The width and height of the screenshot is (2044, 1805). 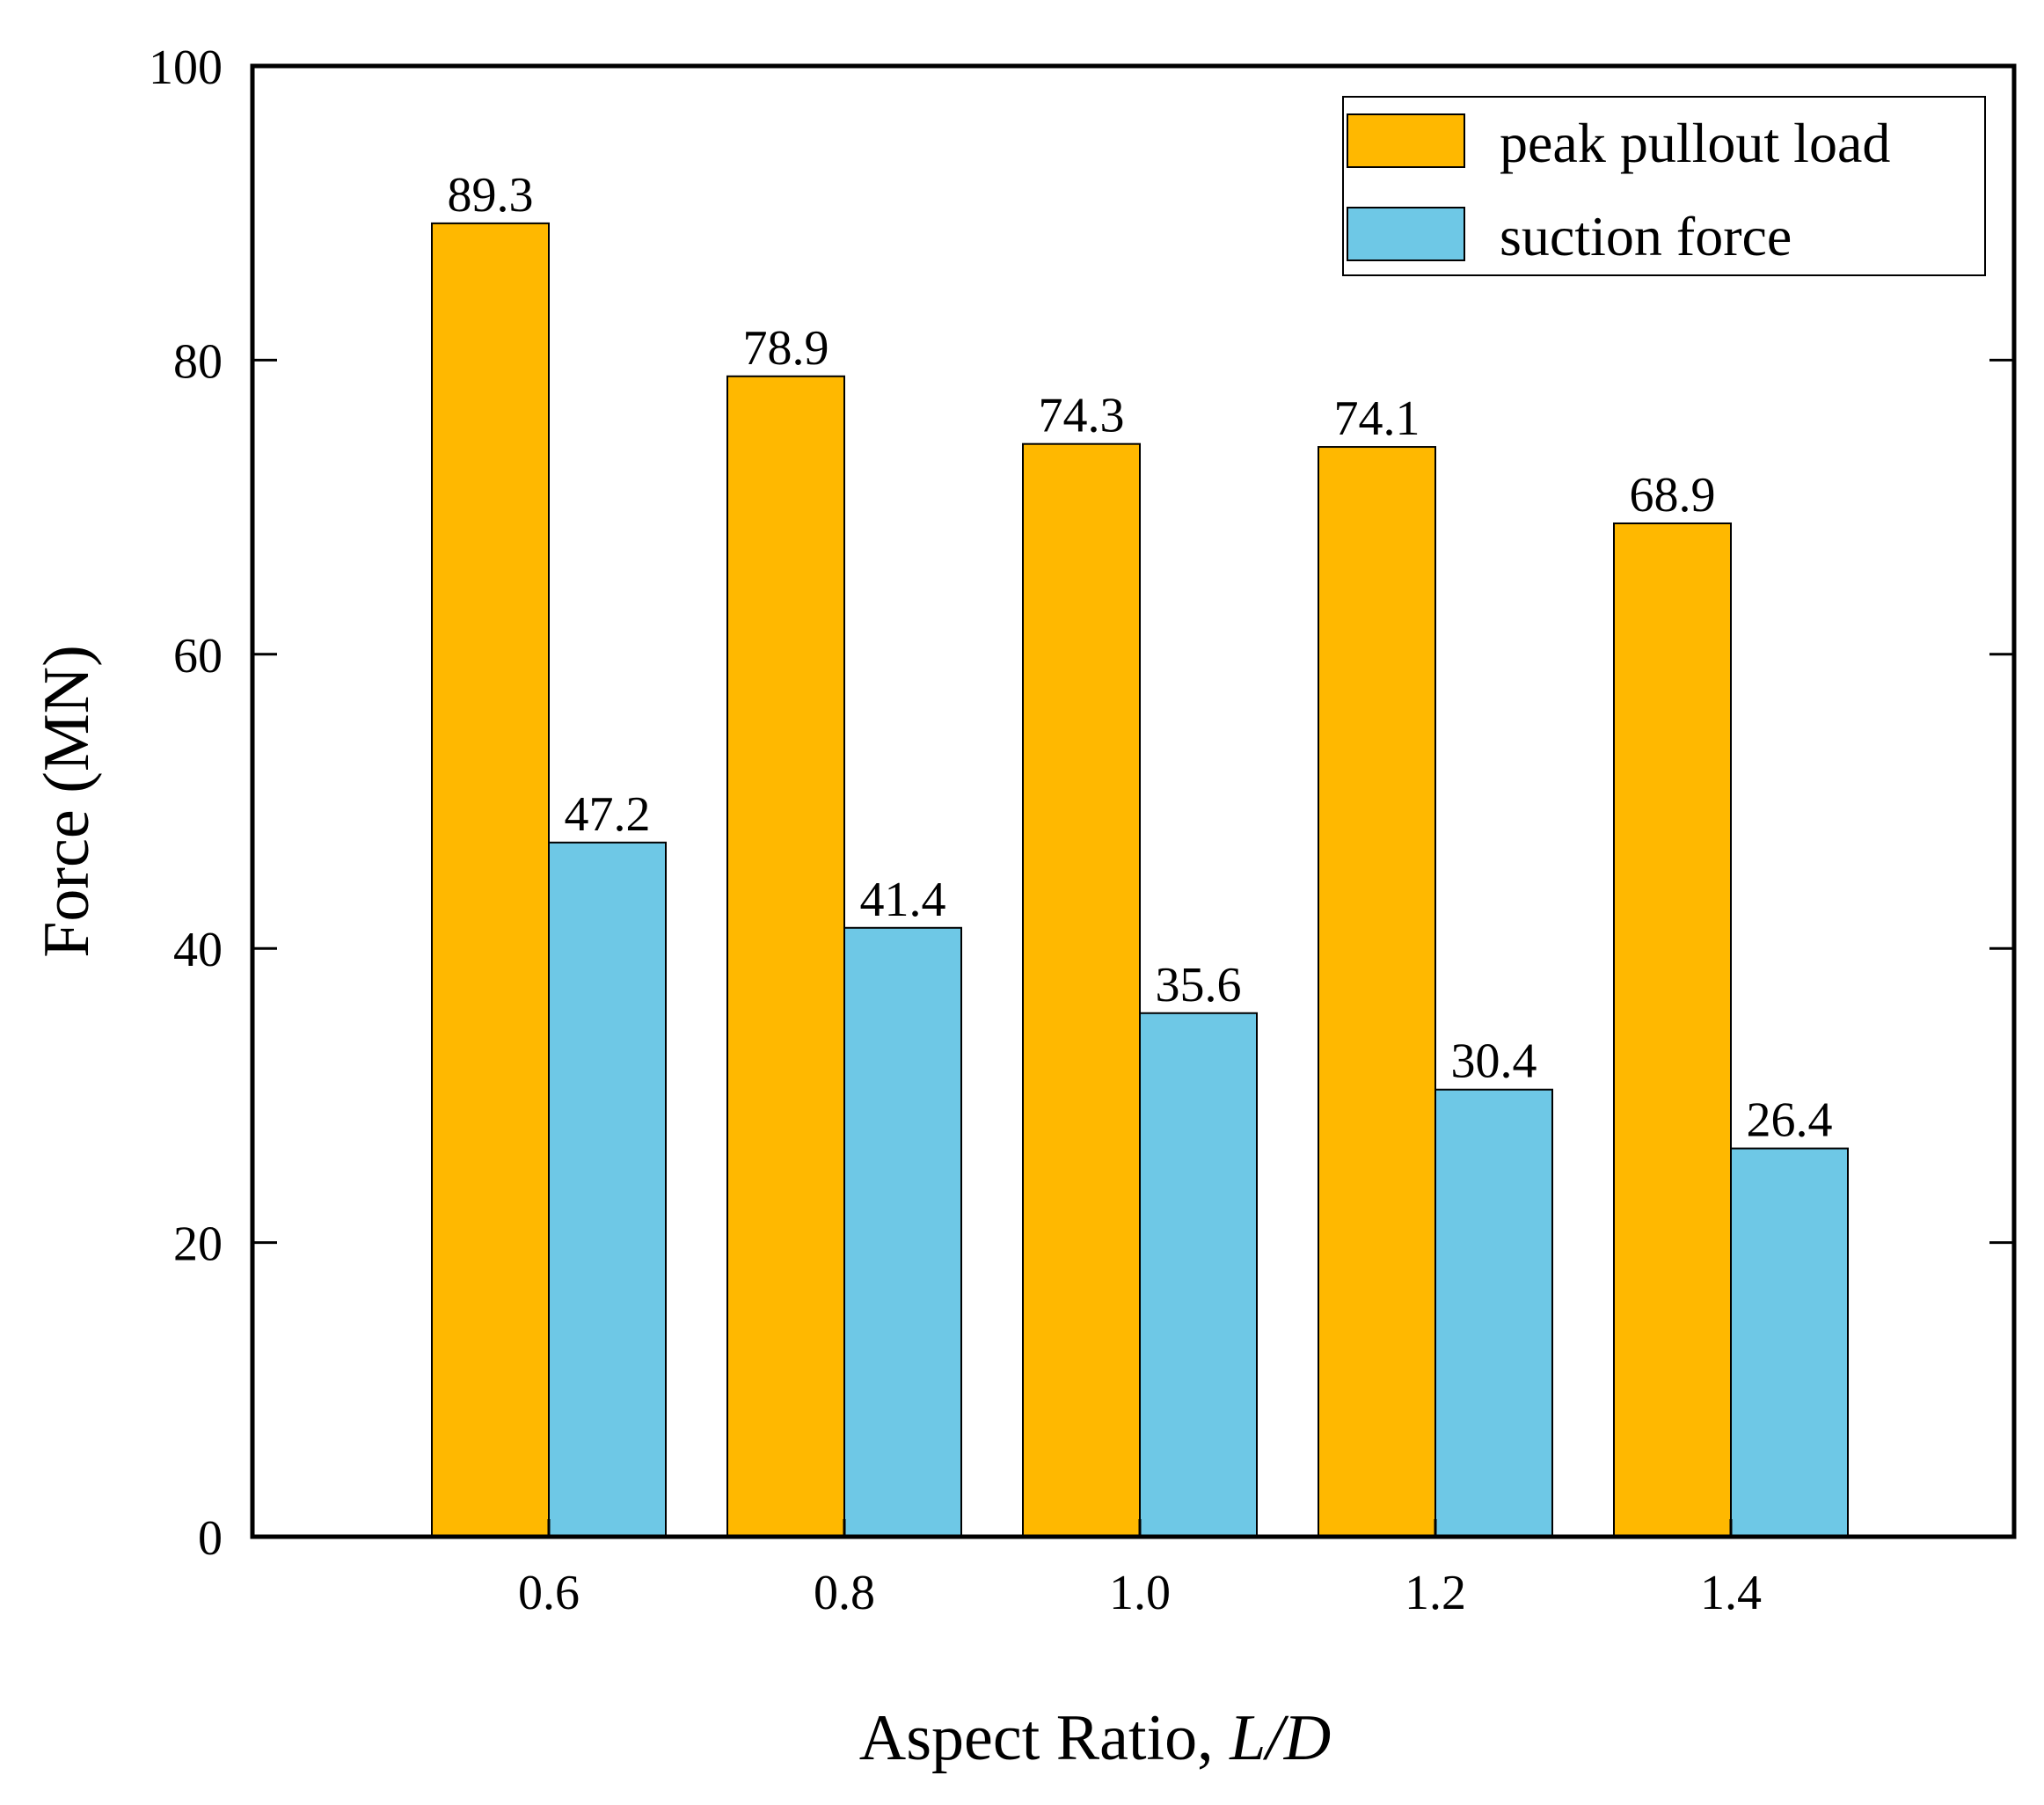 What do you see at coordinates (549, 1593) in the screenshot?
I see `x-tick-label-0.6: 0.6` at bounding box center [549, 1593].